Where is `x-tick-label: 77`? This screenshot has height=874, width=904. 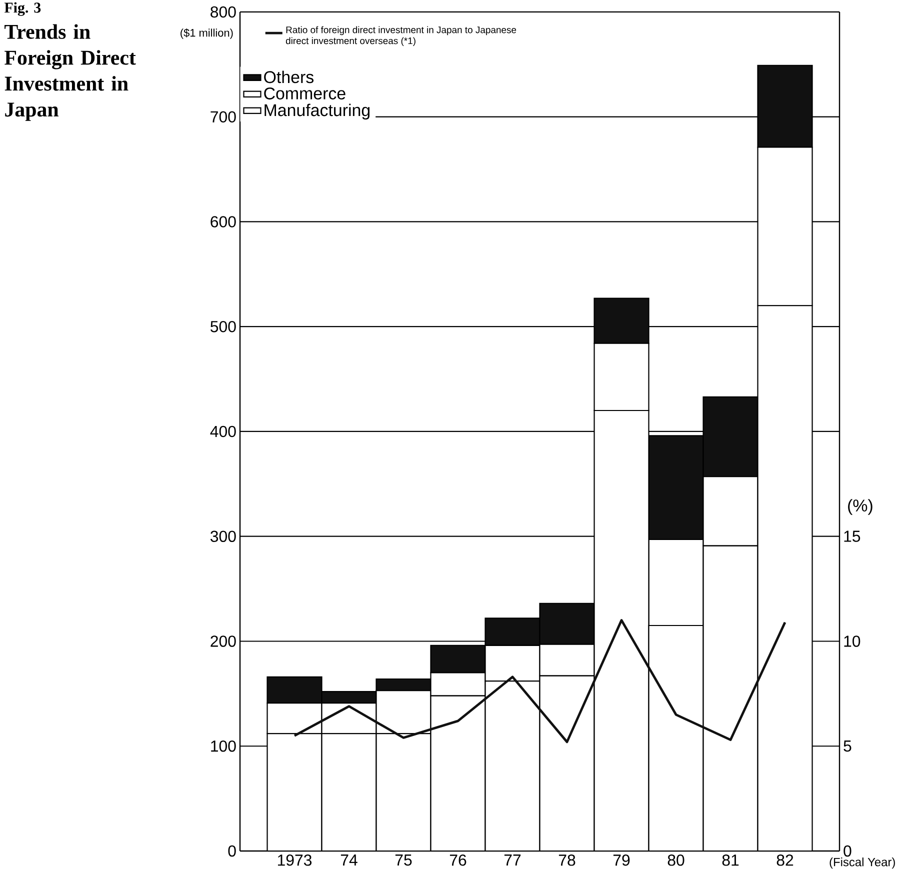
x-tick-label: 77 is located at coordinates (512, 860).